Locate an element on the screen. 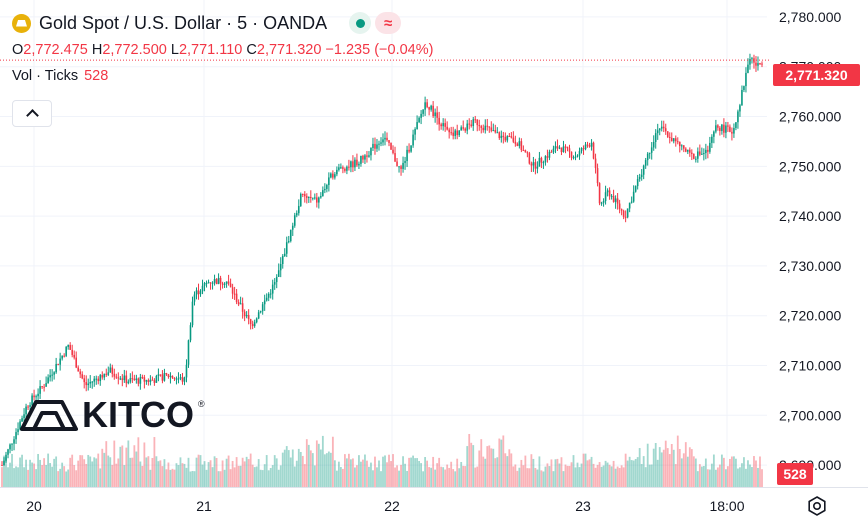 The image size is (868, 521). x-tick-label: 18:00 is located at coordinates (726, 506).